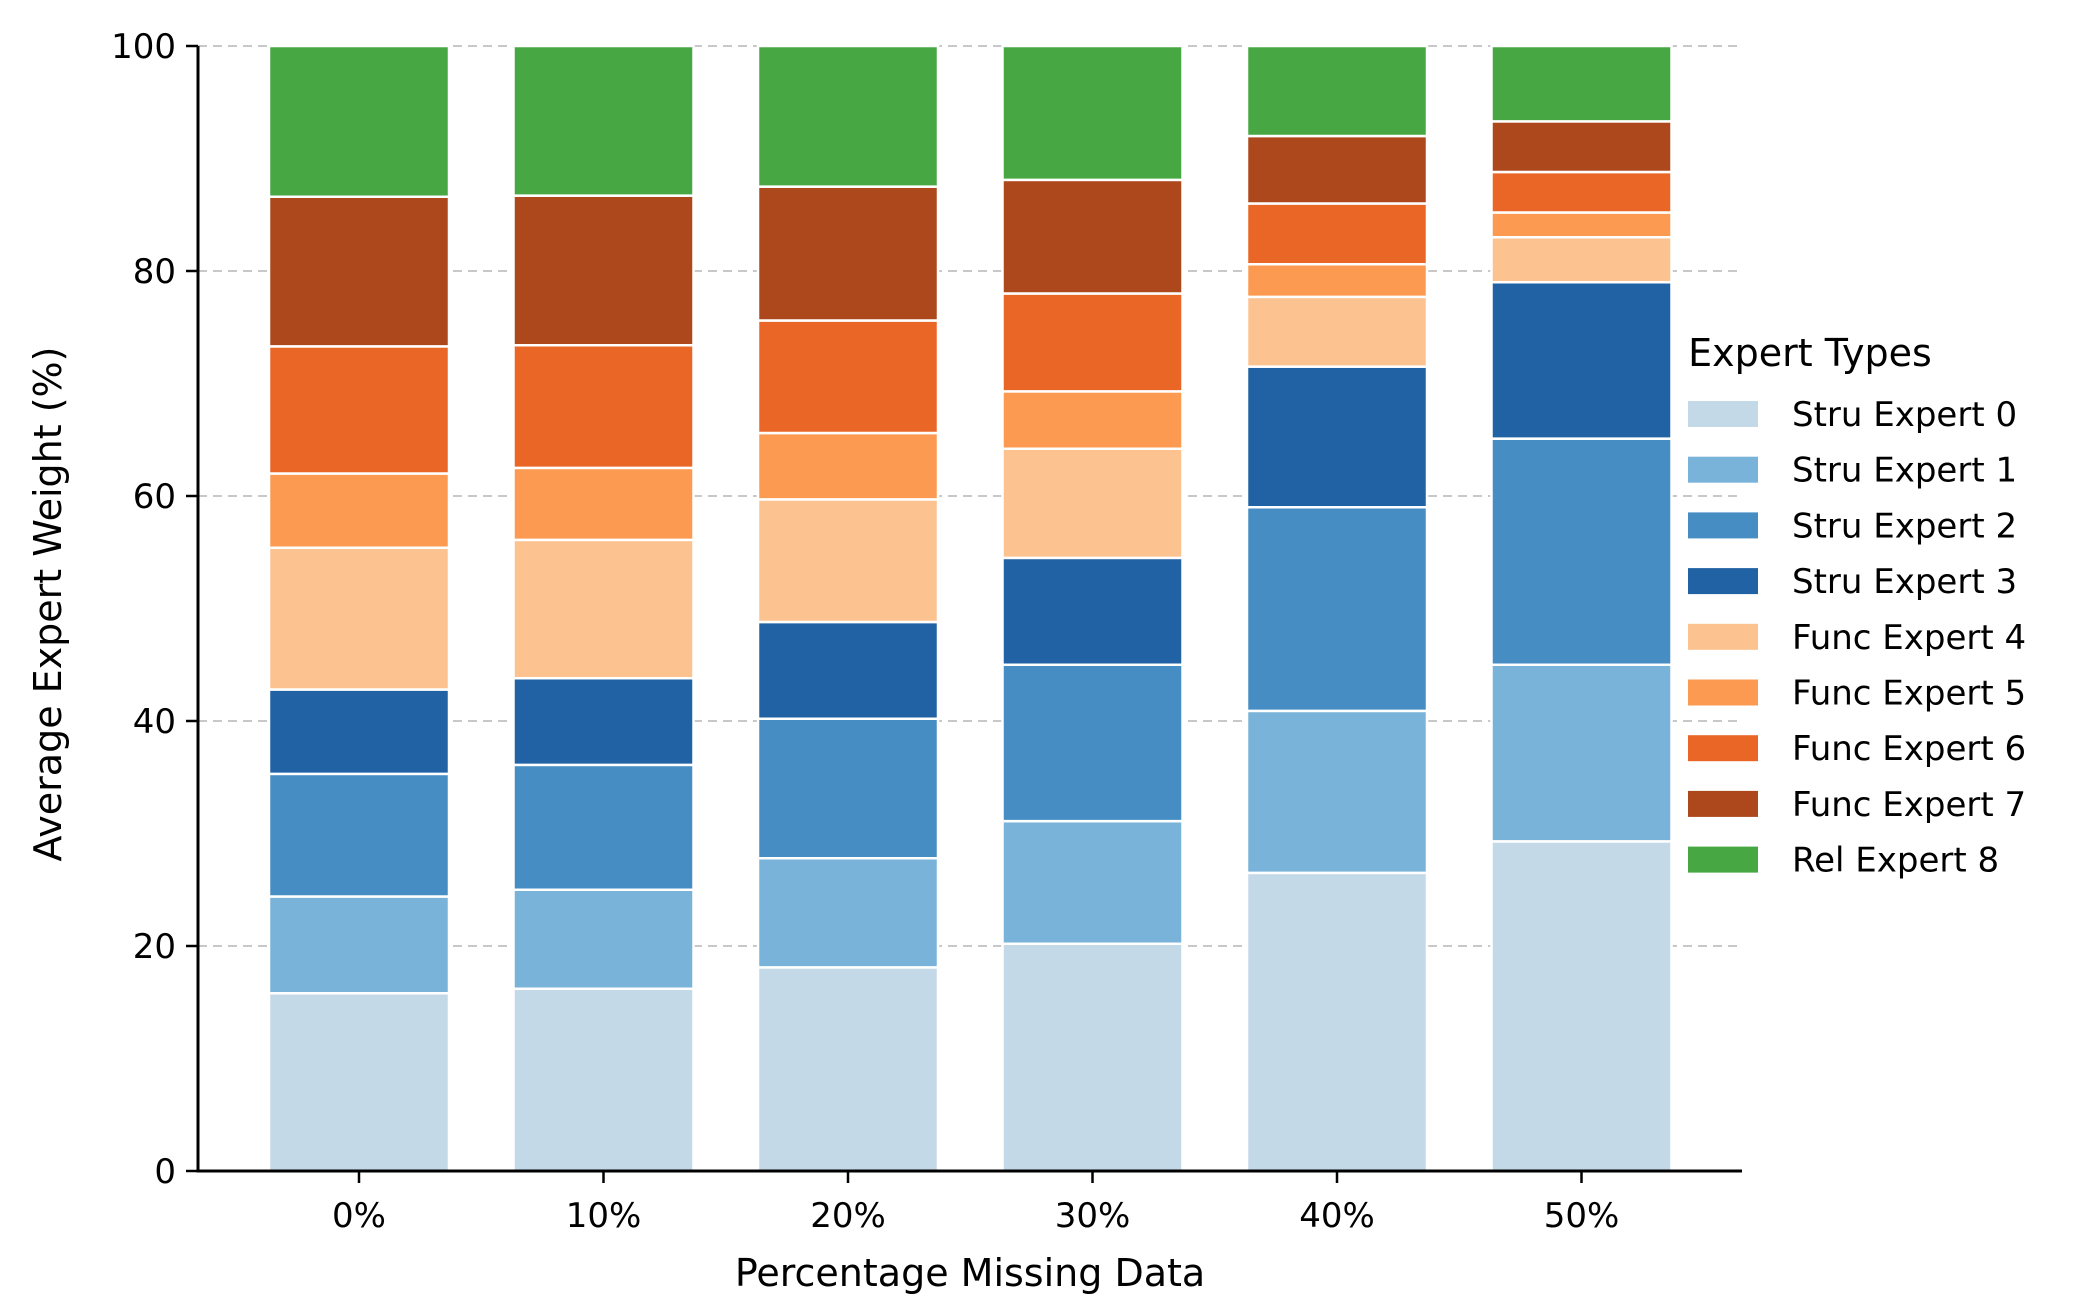 The width and height of the screenshot is (2074, 1316). What do you see at coordinates (1909, 638) in the screenshot?
I see `legend-label: Func Expert 4` at bounding box center [1909, 638].